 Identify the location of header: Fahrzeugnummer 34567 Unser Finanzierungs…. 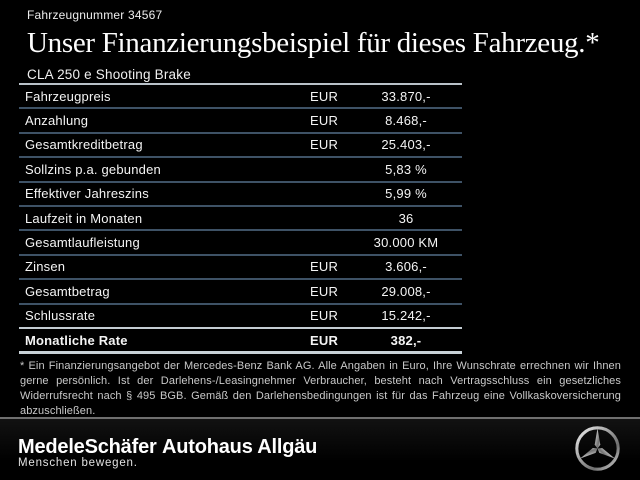
(328, 45).